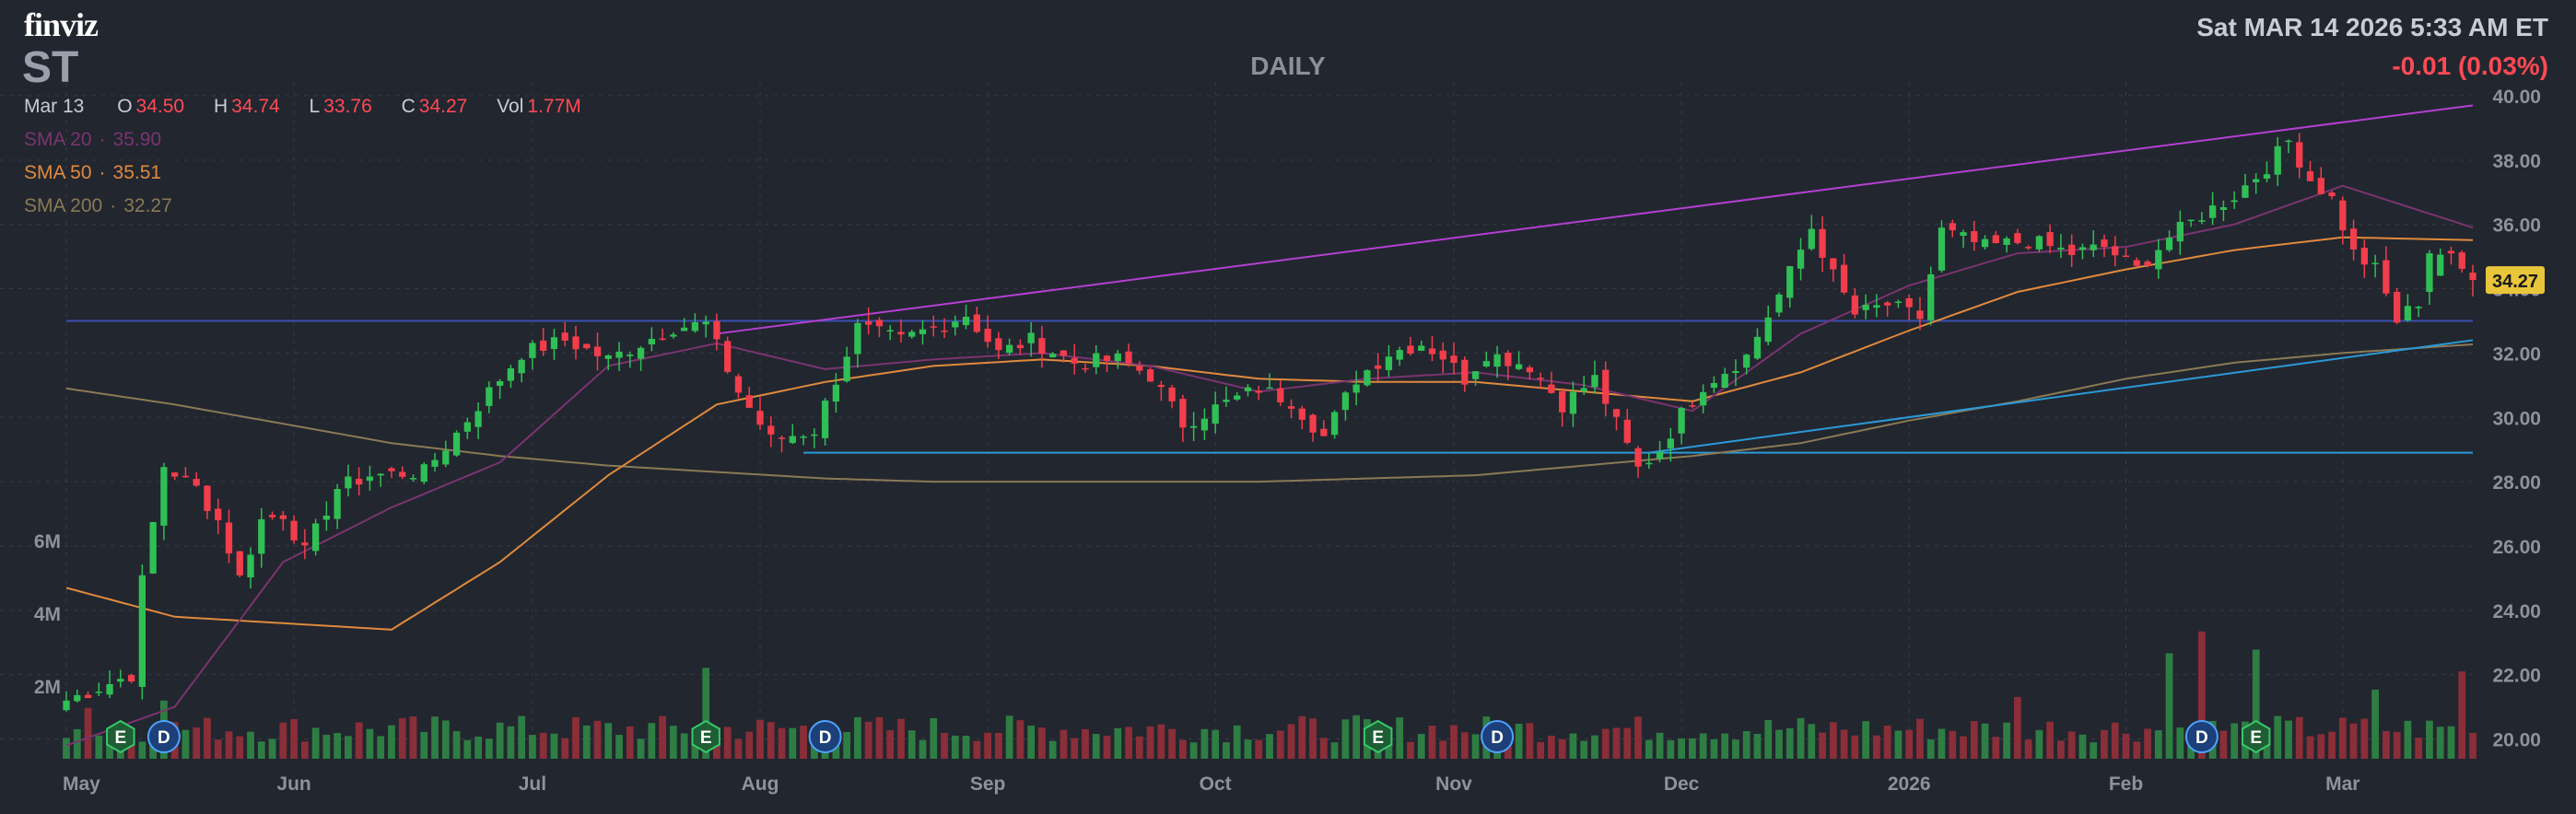  I want to click on sma50-legend: SMA 50 · 35.51, so click(93, 172).